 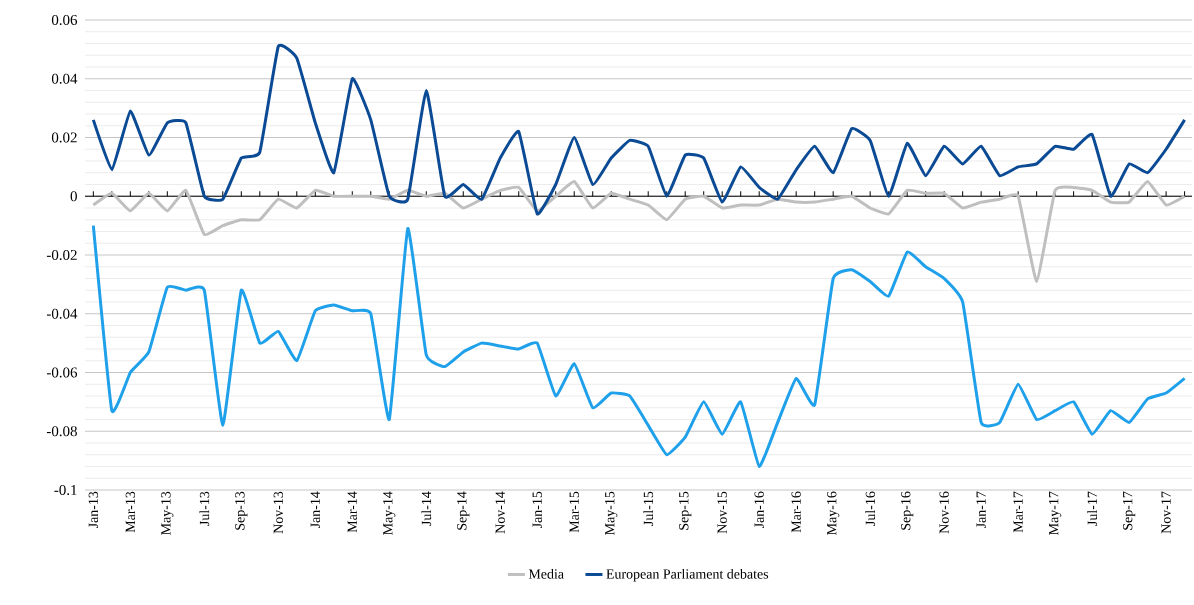 I want to click on x-tick-label: Jul-16, so click(x=870, y=508).